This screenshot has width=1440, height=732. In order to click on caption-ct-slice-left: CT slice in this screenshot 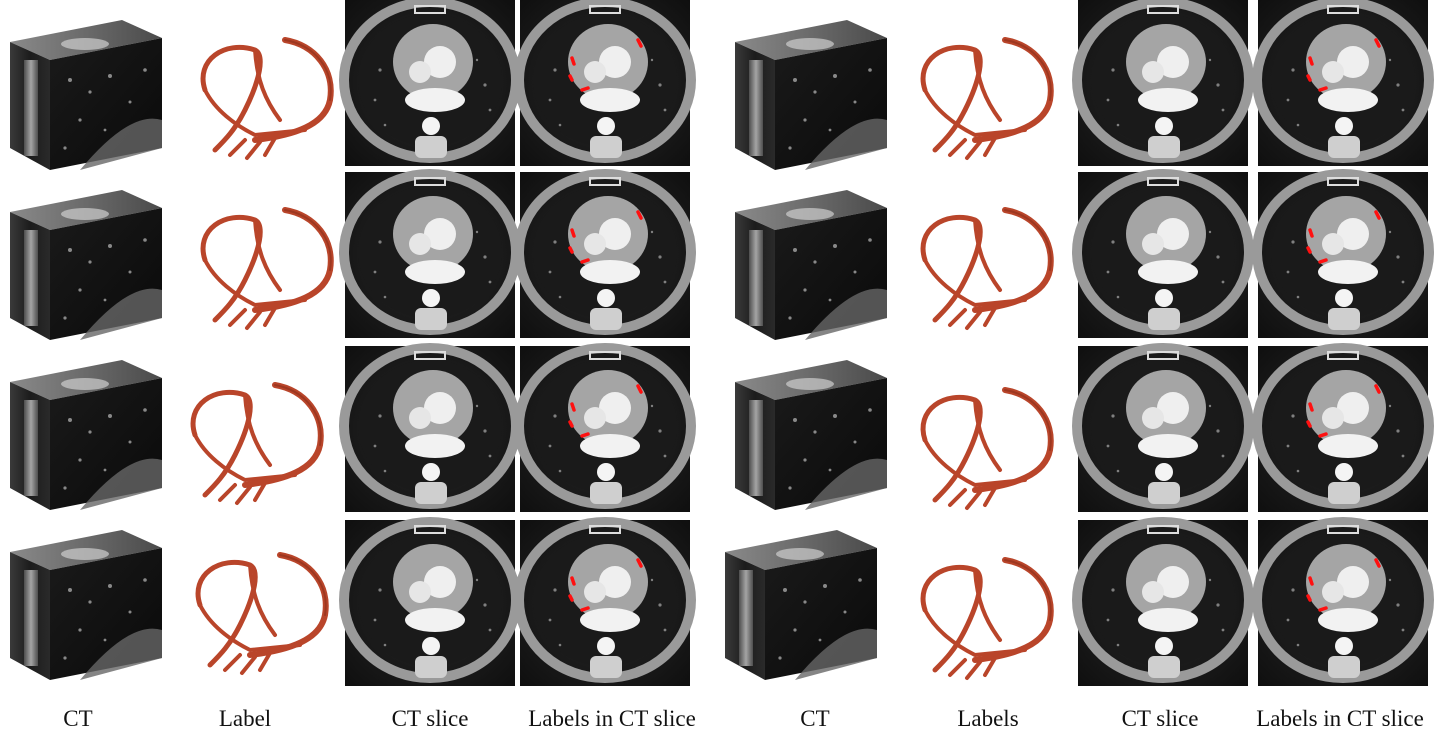, I will do `click(430, 718)`.